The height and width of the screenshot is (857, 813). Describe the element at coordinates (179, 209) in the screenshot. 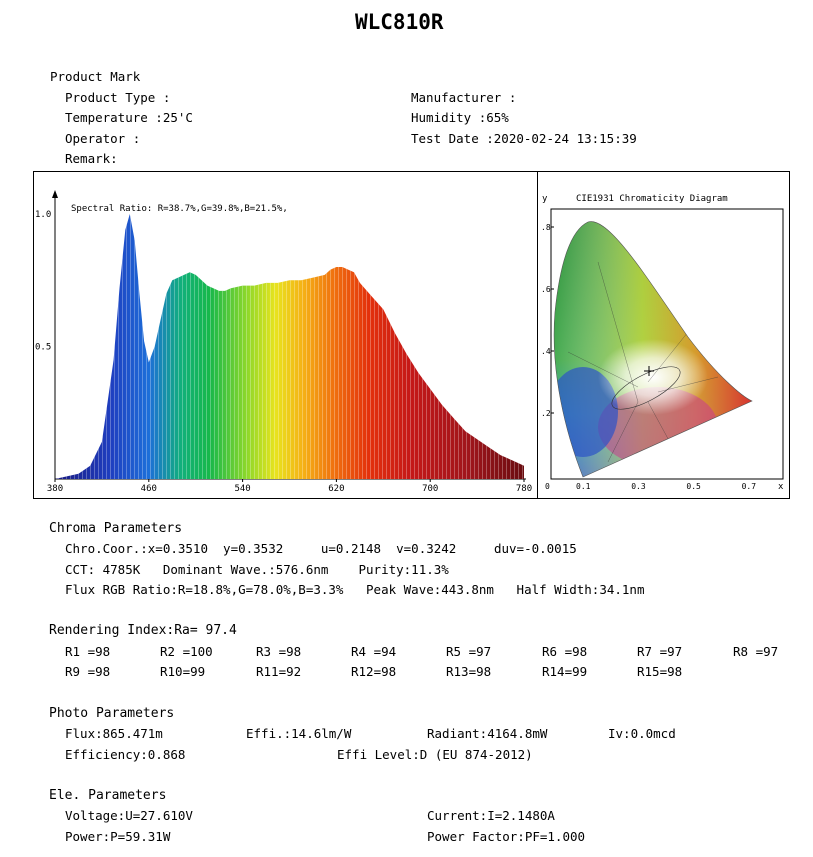

I see `spectral-ratio-label: Spectral Ratio: R=38.7%,G=39.8%,B=21.5%,` at that location.